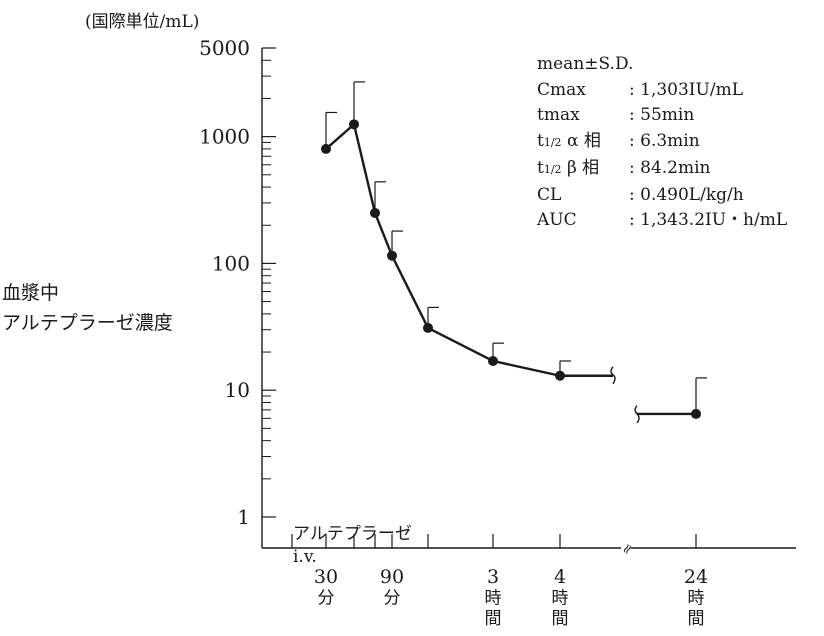  I want to click on stat-row-cl: CL : 0.490L/kg/h, so click(662, 196).